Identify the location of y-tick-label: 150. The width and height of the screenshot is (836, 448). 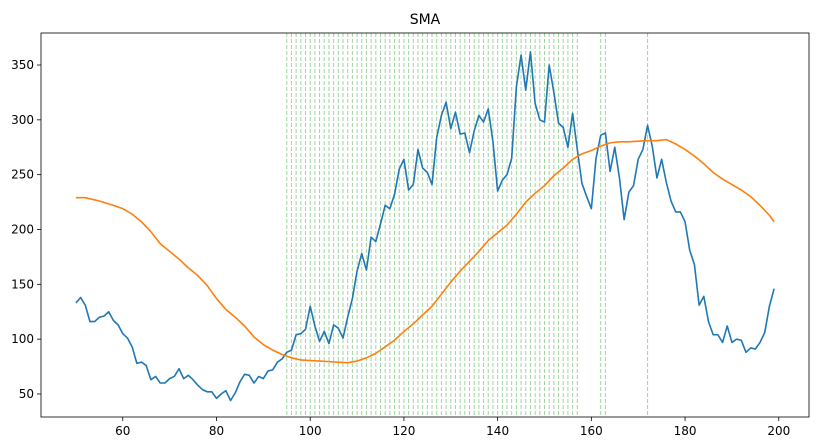
(22, 284).